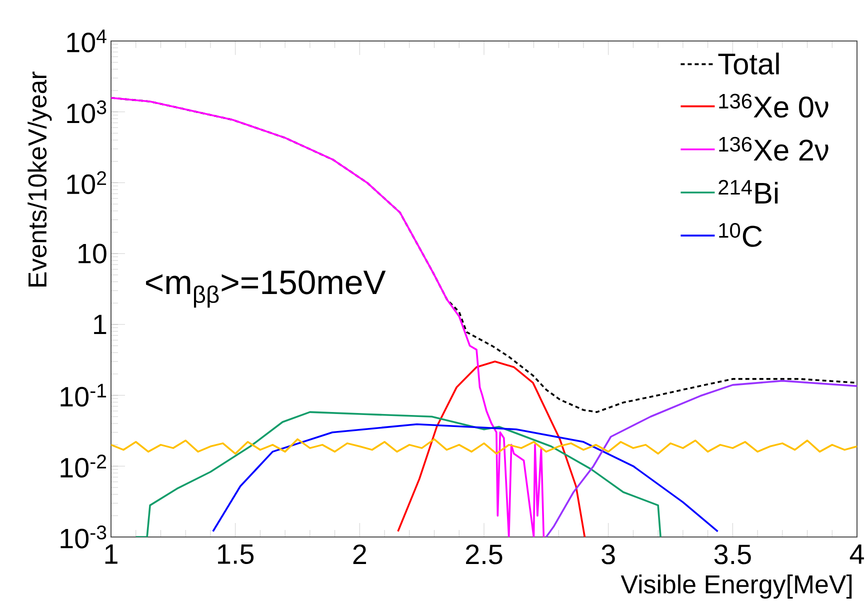  Describe the element at coordinates (236, 554) in the screenshot. I see `x-tick-label: 1.5` at that location.